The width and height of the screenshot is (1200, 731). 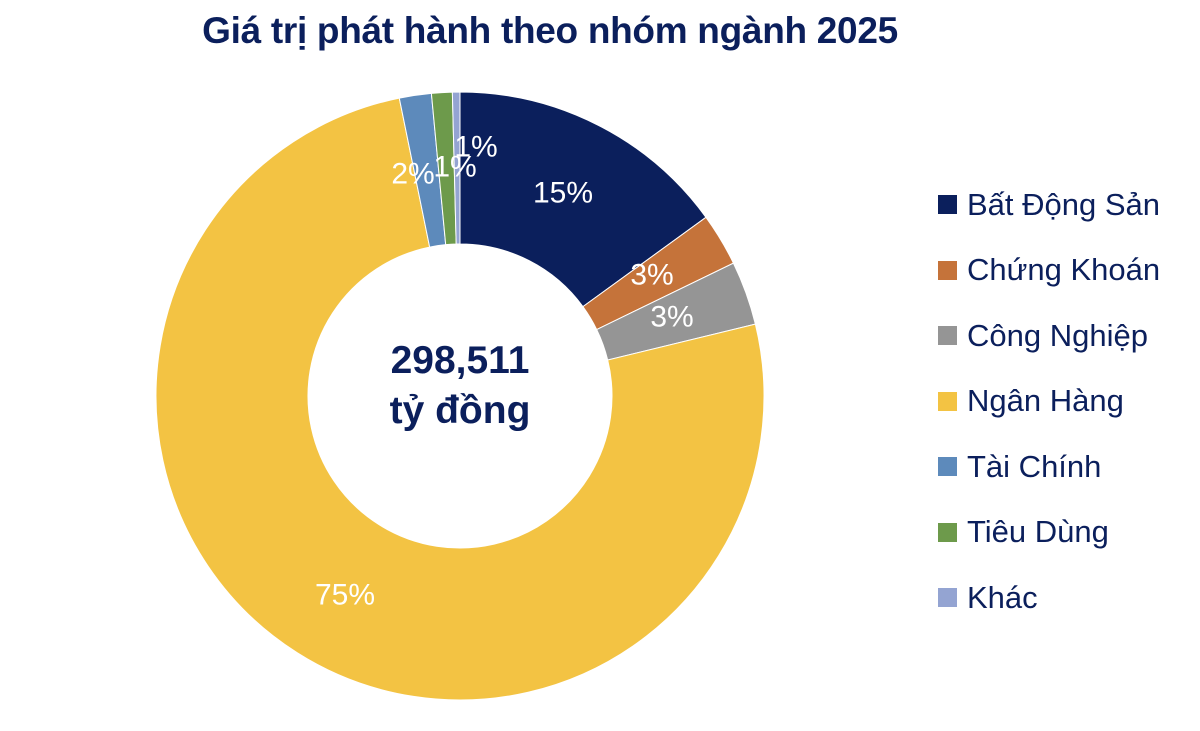 I want to click on donut-center-label: 298,511 tỷ đồng, so click(x=460, y=386).